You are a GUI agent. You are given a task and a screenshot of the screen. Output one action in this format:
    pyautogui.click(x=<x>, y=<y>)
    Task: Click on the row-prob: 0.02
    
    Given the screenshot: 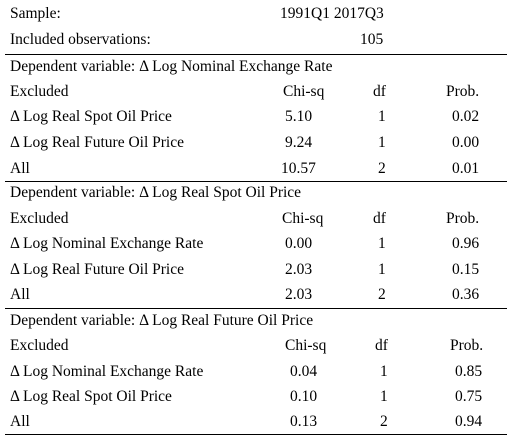 What is the action you would take?
    pyautogui.click(x=466, y=116)
    